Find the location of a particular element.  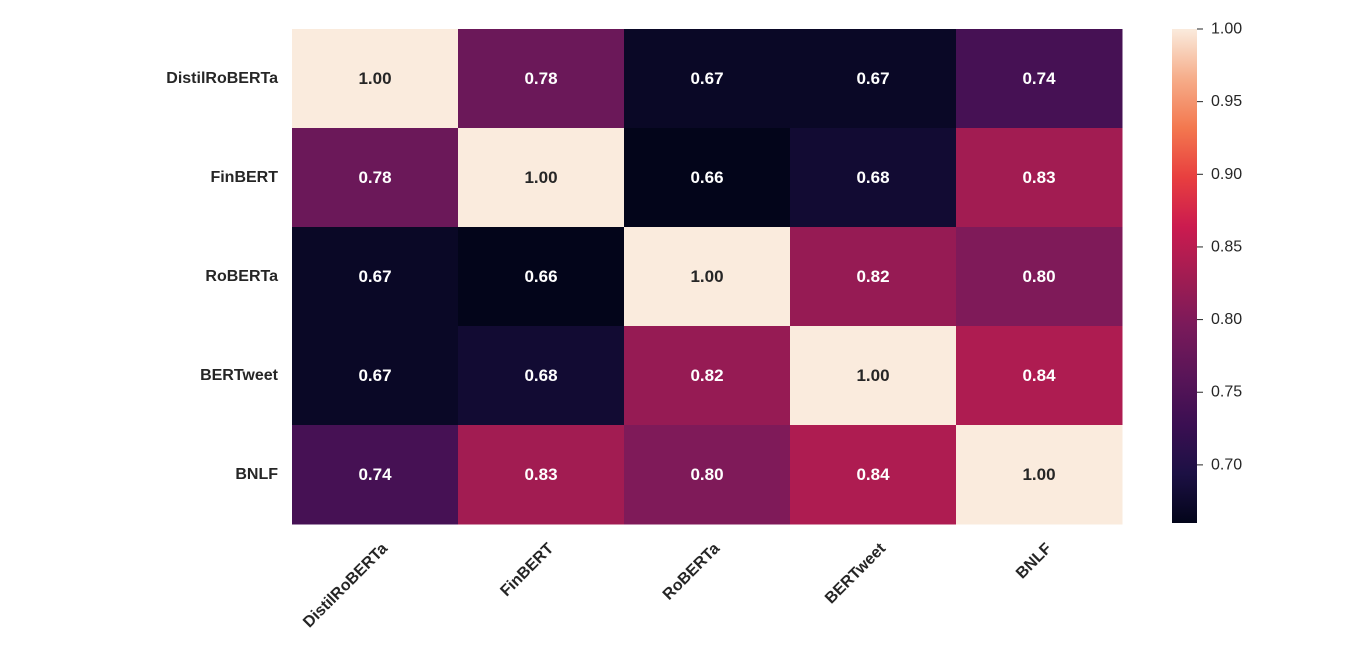

column-tick-label: BERTweet is located at coordinates (856, 574).